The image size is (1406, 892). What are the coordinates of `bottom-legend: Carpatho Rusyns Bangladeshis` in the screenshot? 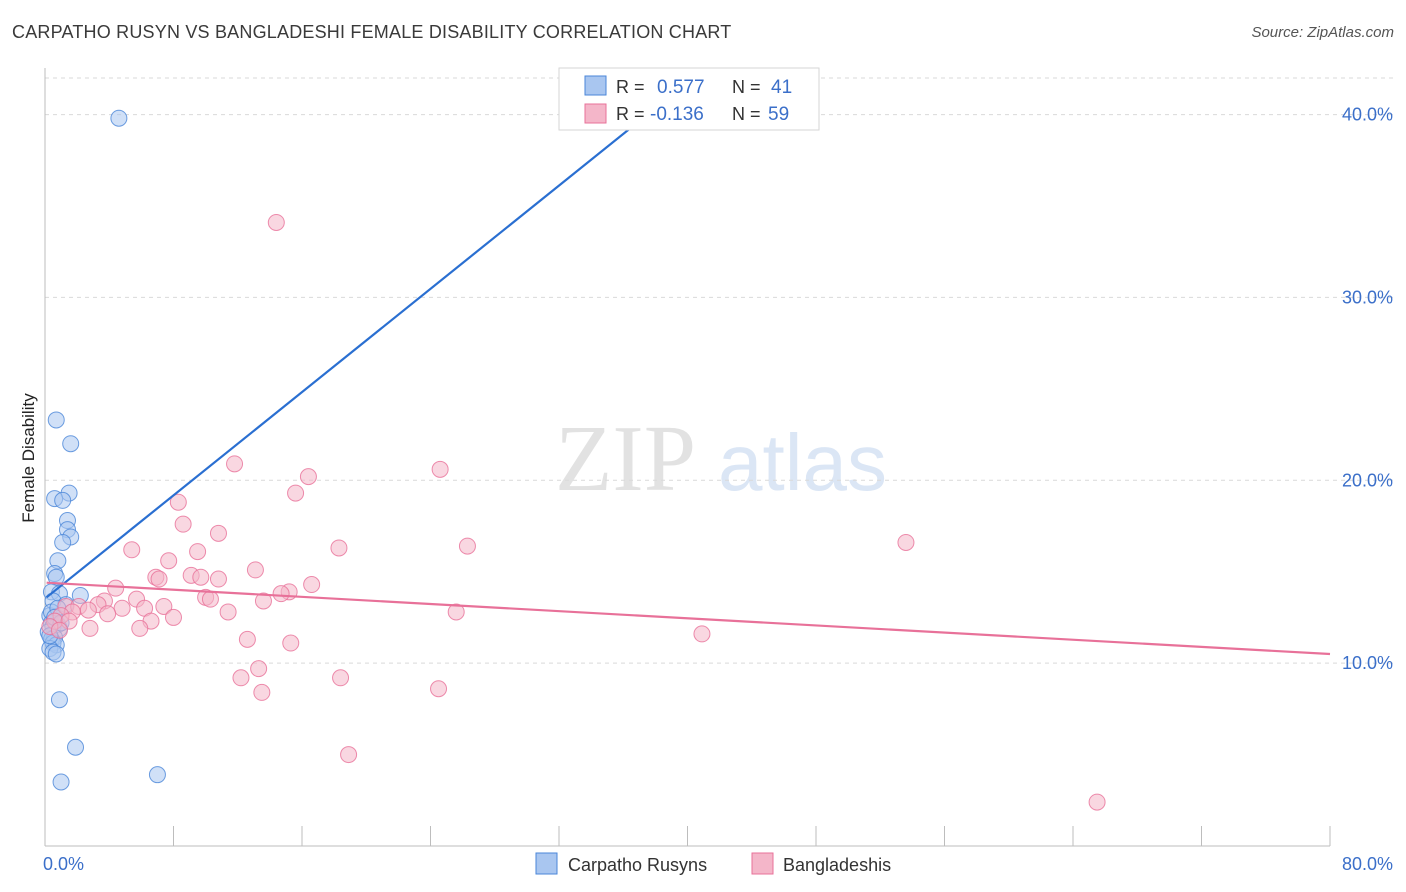 It's located at (713, 863).